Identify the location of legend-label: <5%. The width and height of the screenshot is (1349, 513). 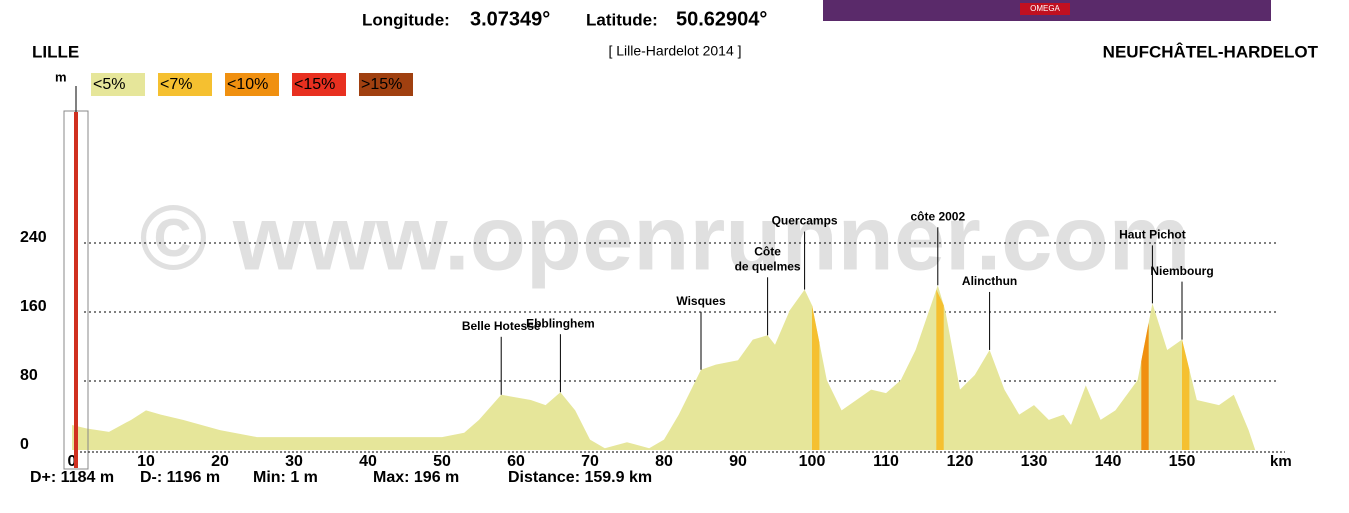
(109, 84).